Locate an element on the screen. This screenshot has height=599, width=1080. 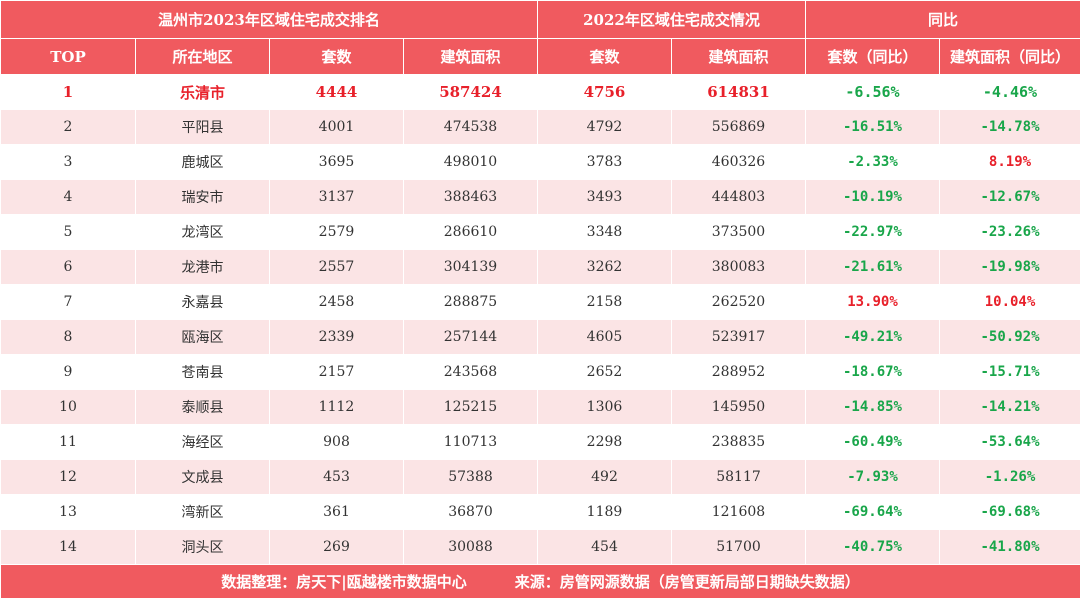
units-2022-cell: 3348 is located at coordinates (604, 232).